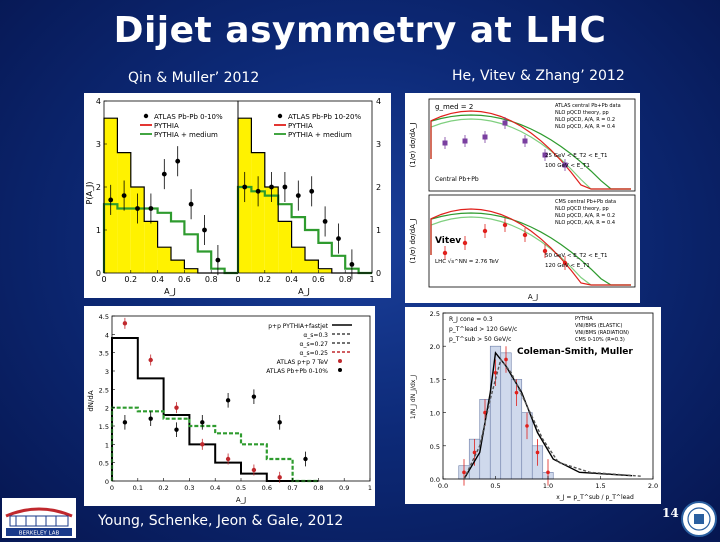  I want to click on ysjg-xtick-label-9: 0.9, so click(344, 488).